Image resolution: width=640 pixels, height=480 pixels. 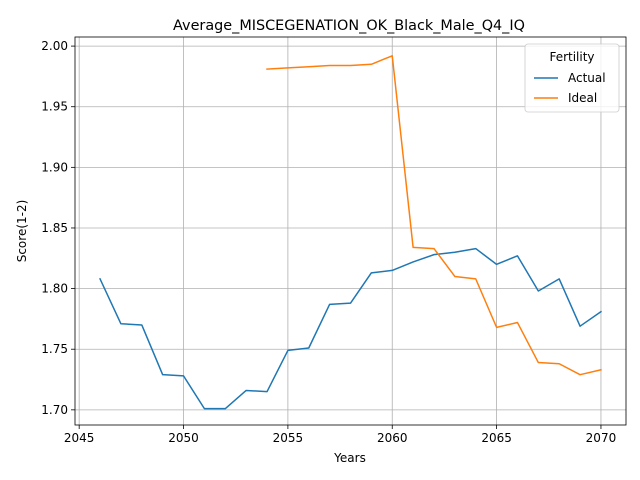 What do you see at coordinates (54, 167) in the screenshot?
I see `y-tick-label: 1.90` at bounding box center [54, 167].